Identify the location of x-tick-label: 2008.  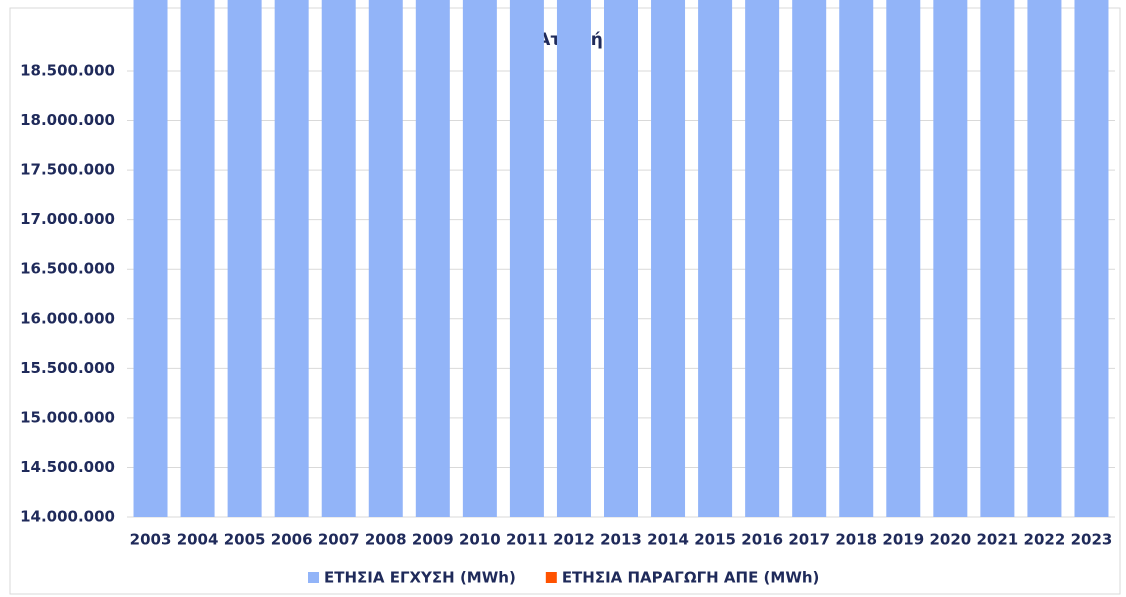
(386, 540).